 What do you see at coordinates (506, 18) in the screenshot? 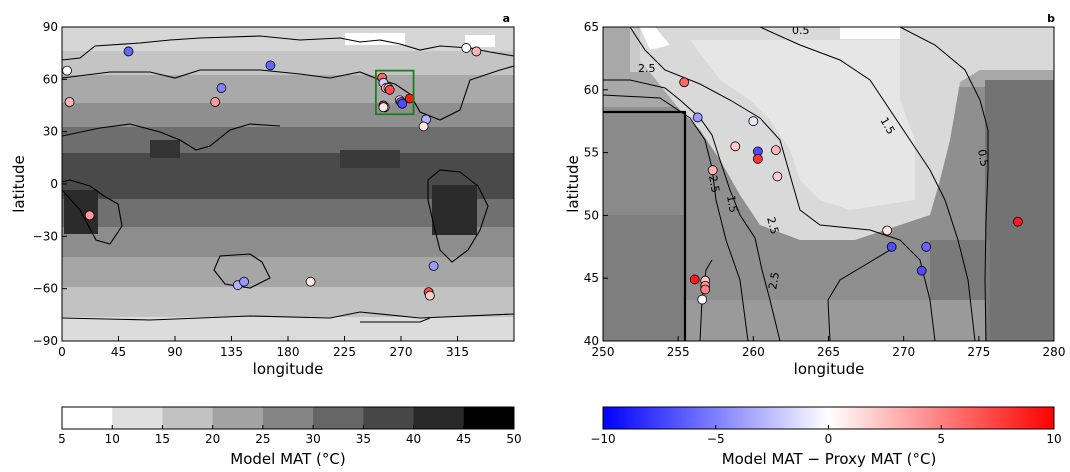
I see `panel-a-label: a` at bounding box center [506, 18].